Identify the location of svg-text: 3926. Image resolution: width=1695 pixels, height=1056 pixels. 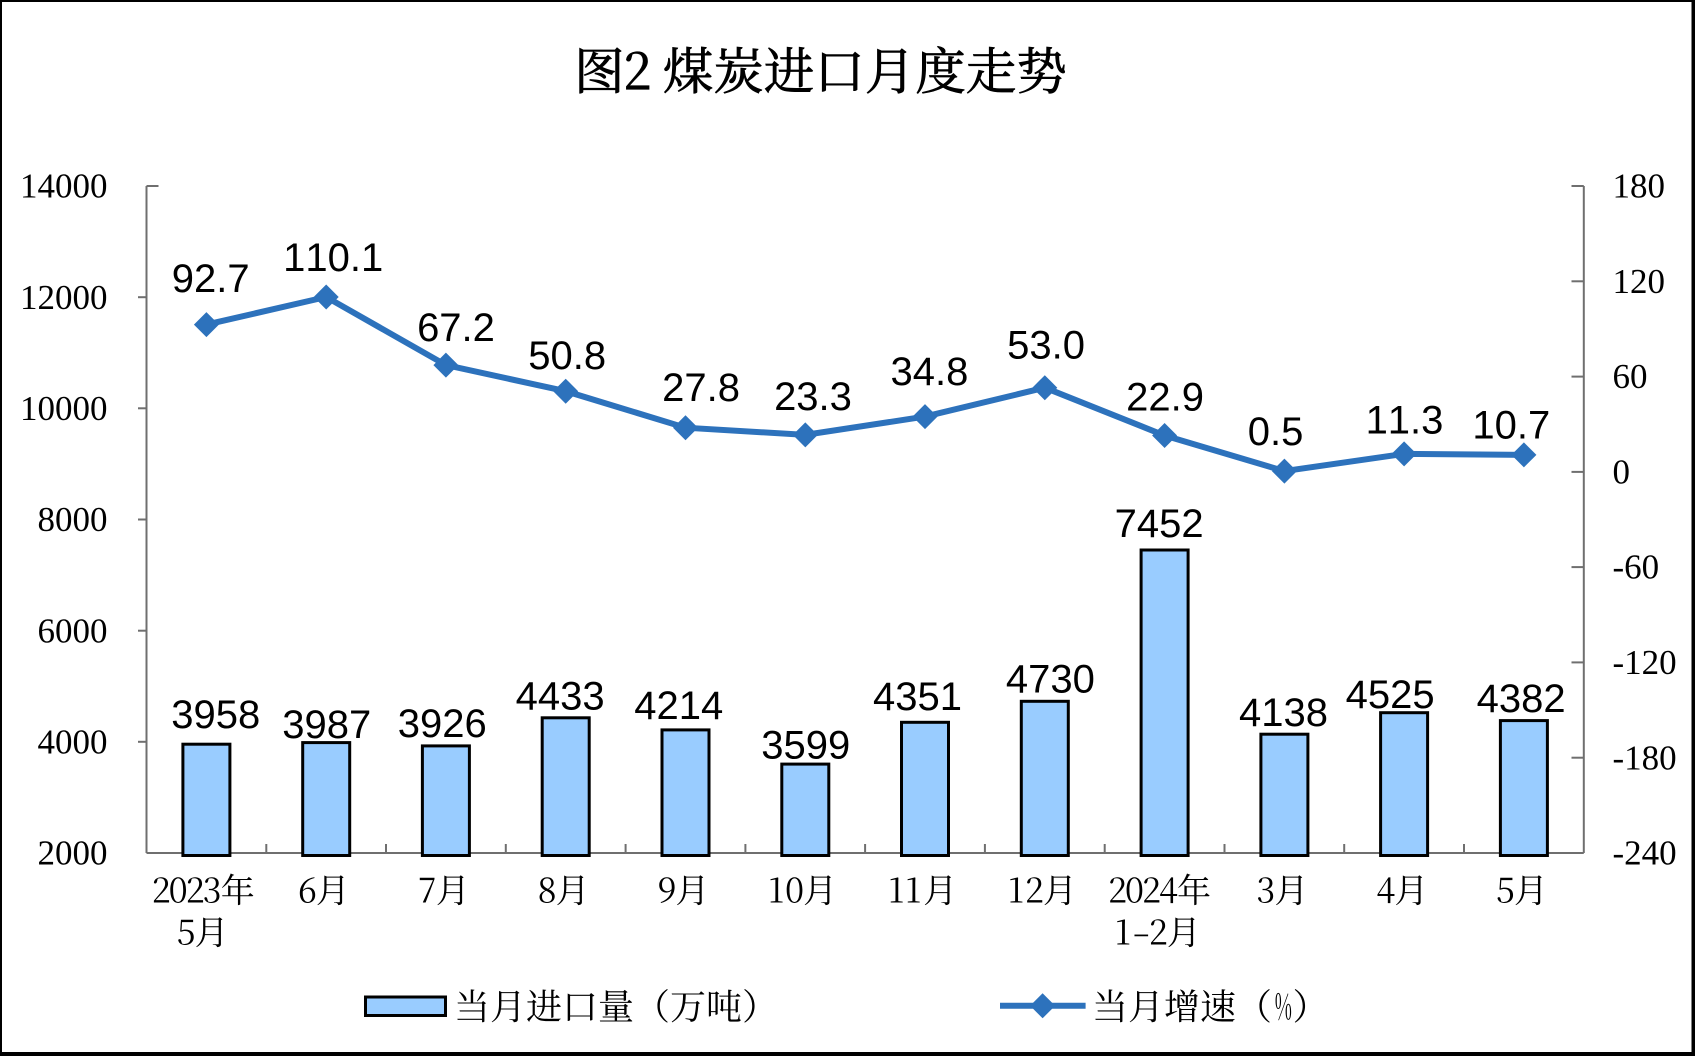
(442, 724).